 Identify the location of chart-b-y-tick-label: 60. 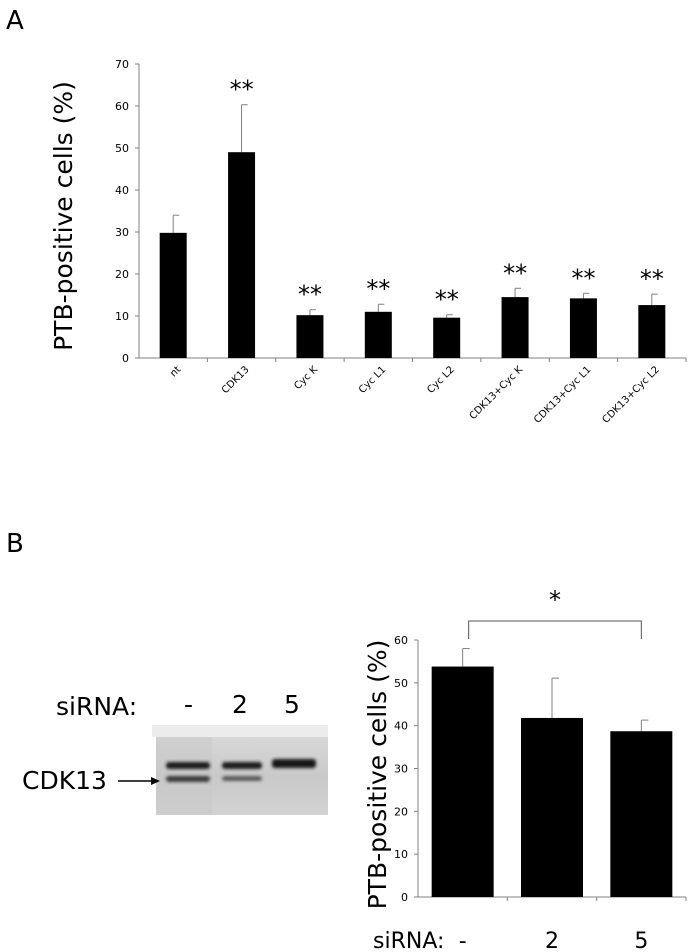
(401, 640).